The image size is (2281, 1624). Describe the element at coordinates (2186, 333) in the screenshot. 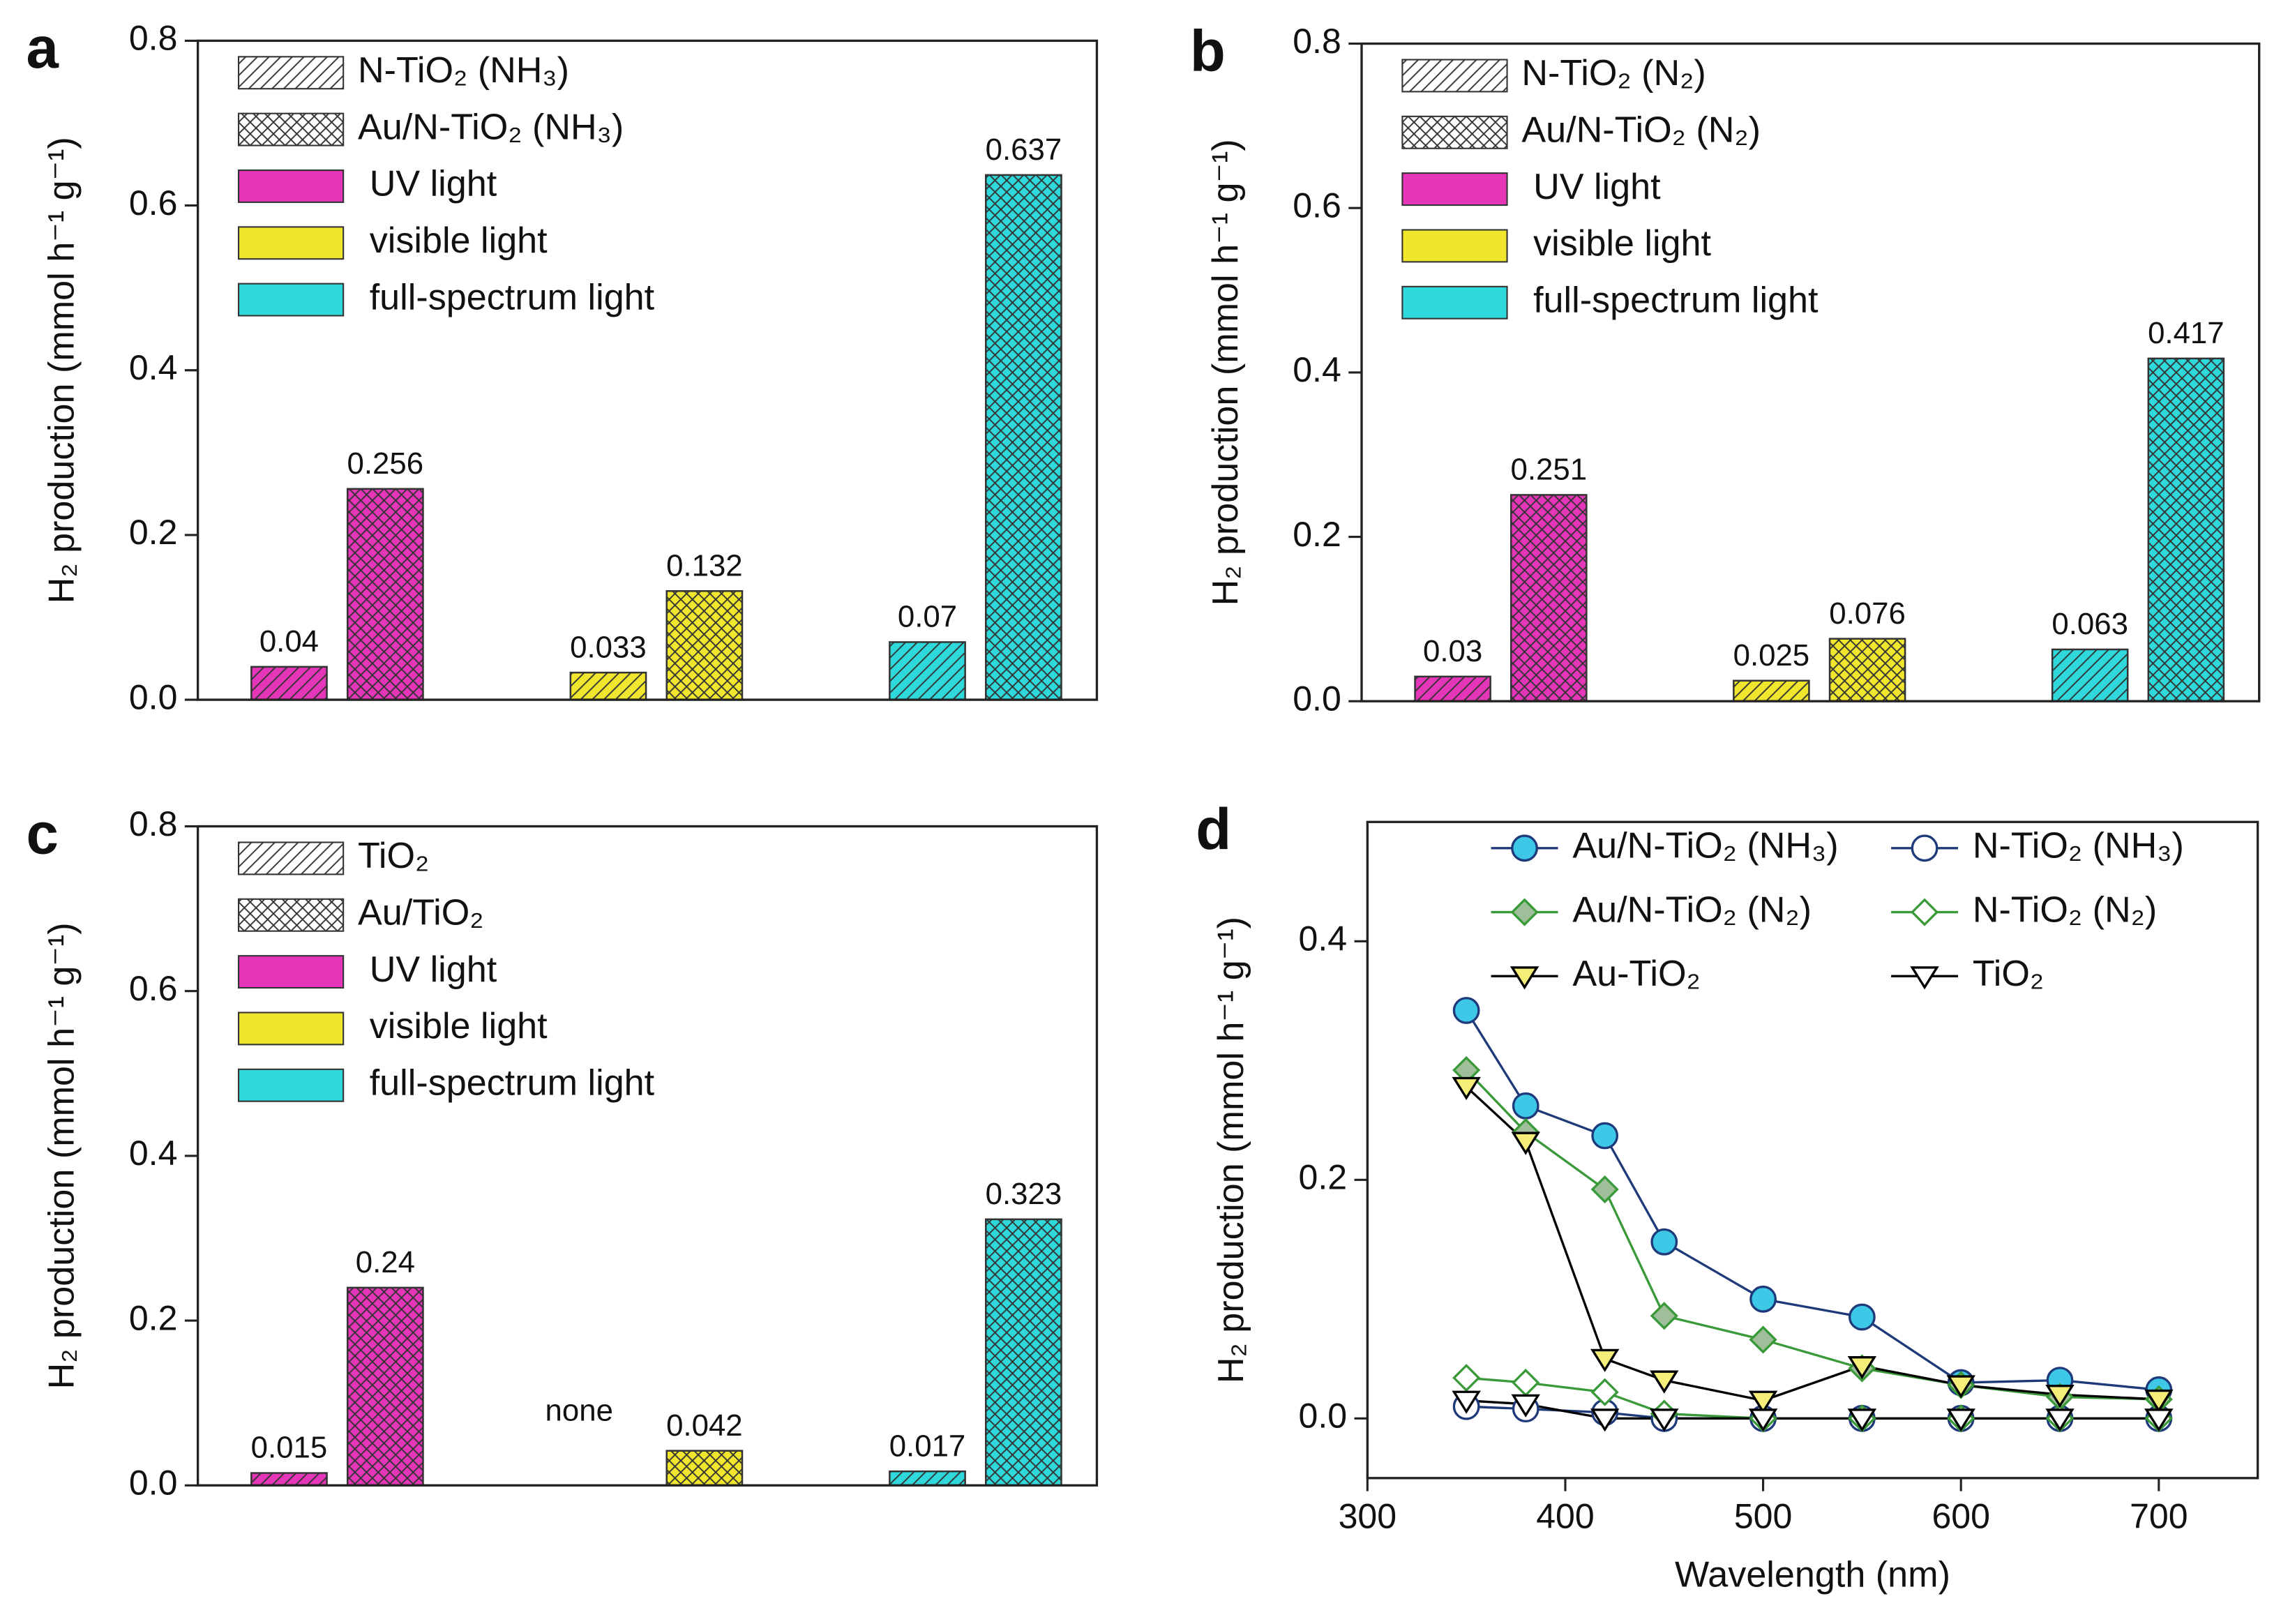

I see `value-label: 0.417` at that location.